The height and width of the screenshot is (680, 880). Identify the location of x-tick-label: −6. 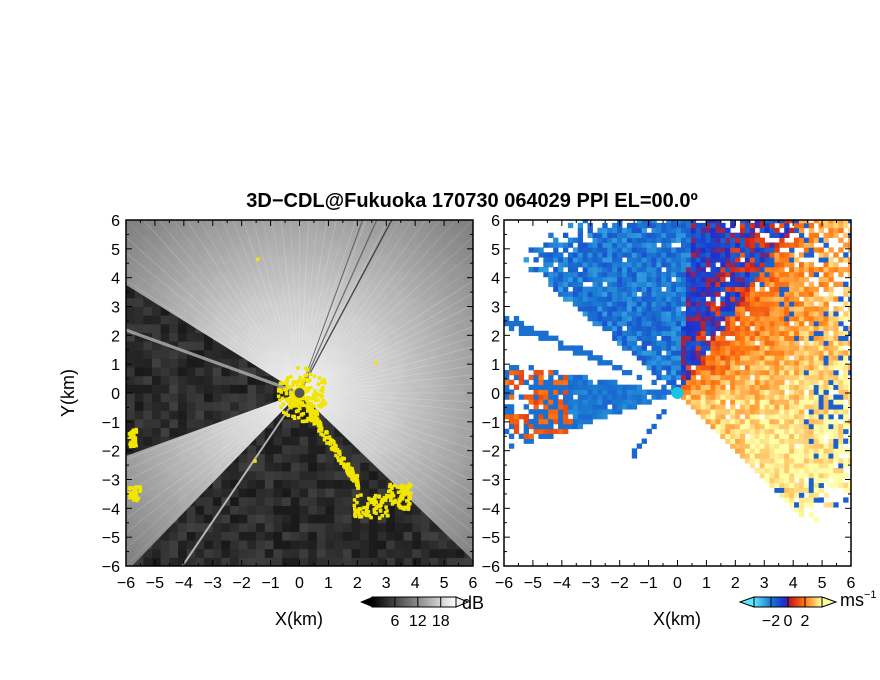
(126, 583).